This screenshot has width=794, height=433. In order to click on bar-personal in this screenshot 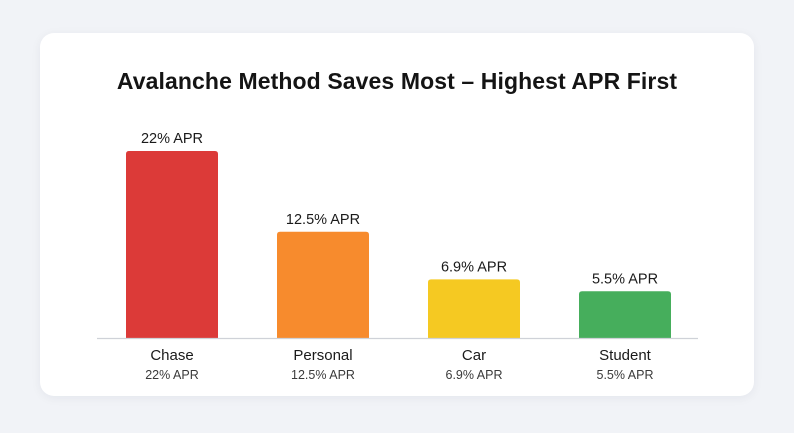, I will do `click(323, 284)`.